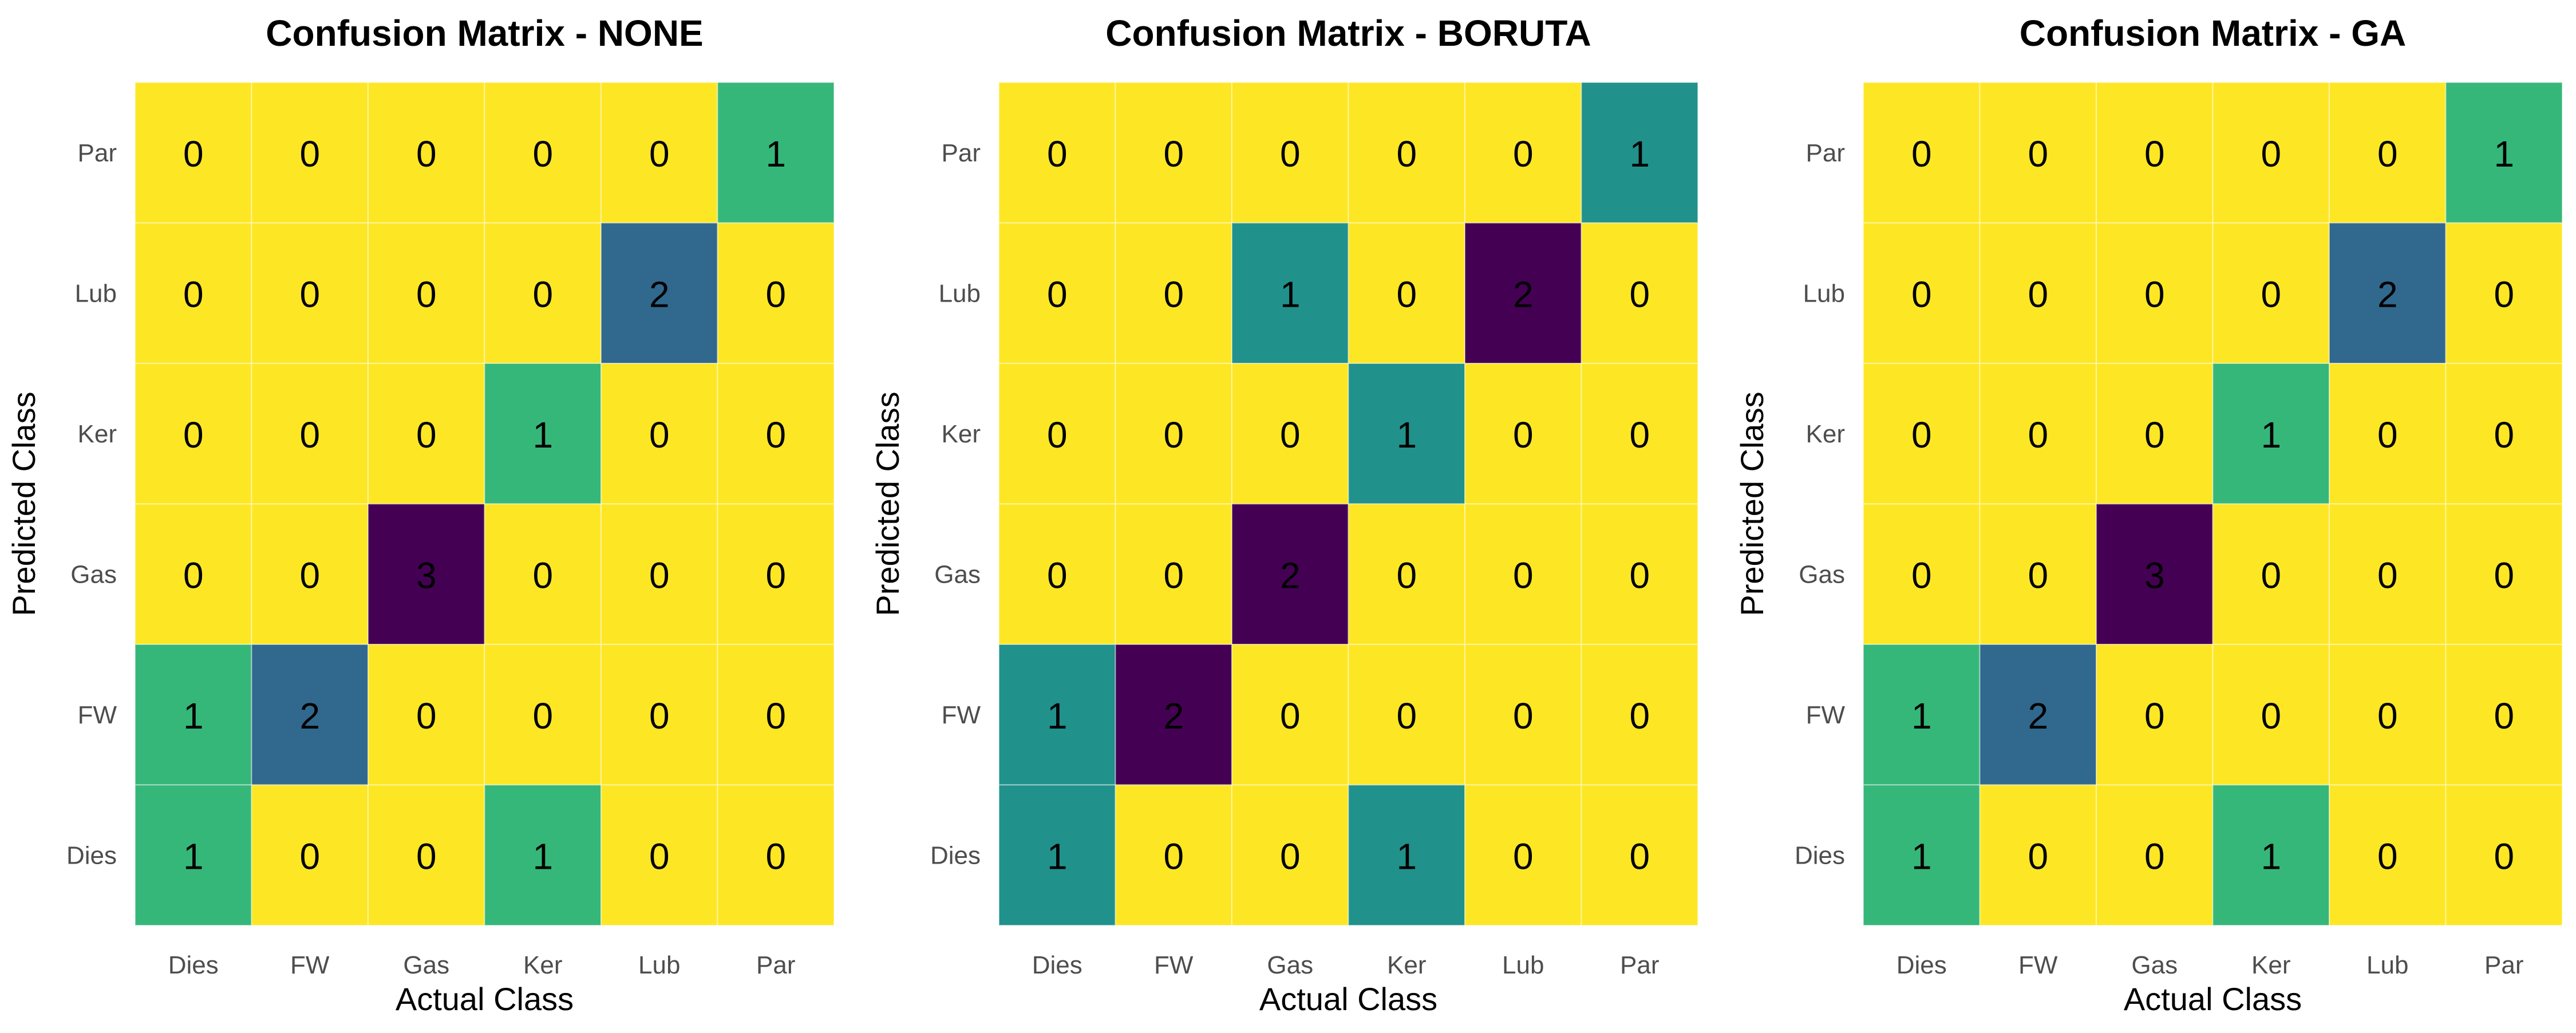  I want to click on chart-title: Confusion Matrix - GA, so click(2213, 33).